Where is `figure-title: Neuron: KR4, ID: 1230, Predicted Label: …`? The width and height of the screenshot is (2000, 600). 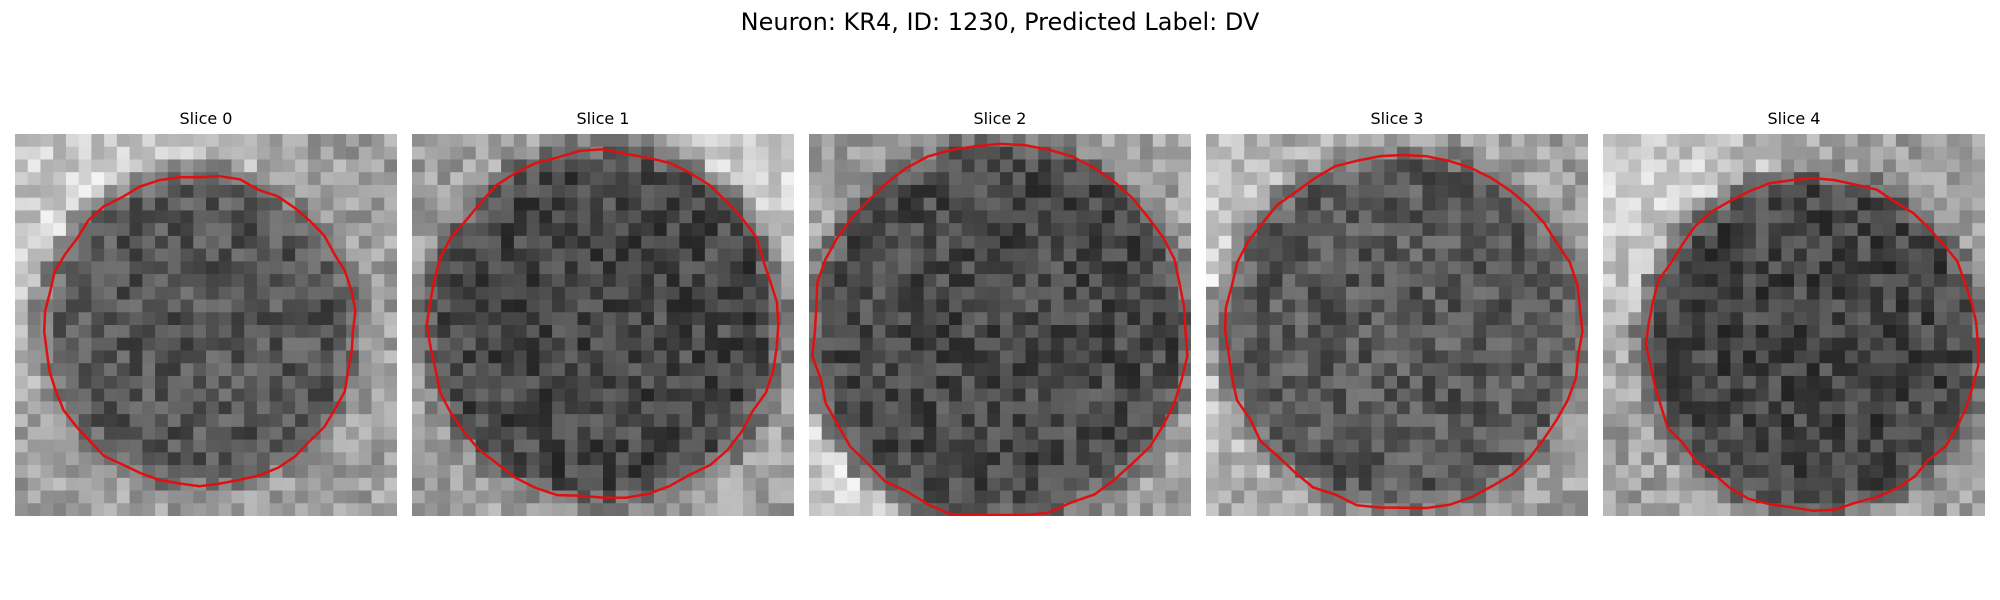 figure-title: Neuron: KR4, ID: 1230, Predicted Label: … is located at coordinates (1000, 22).